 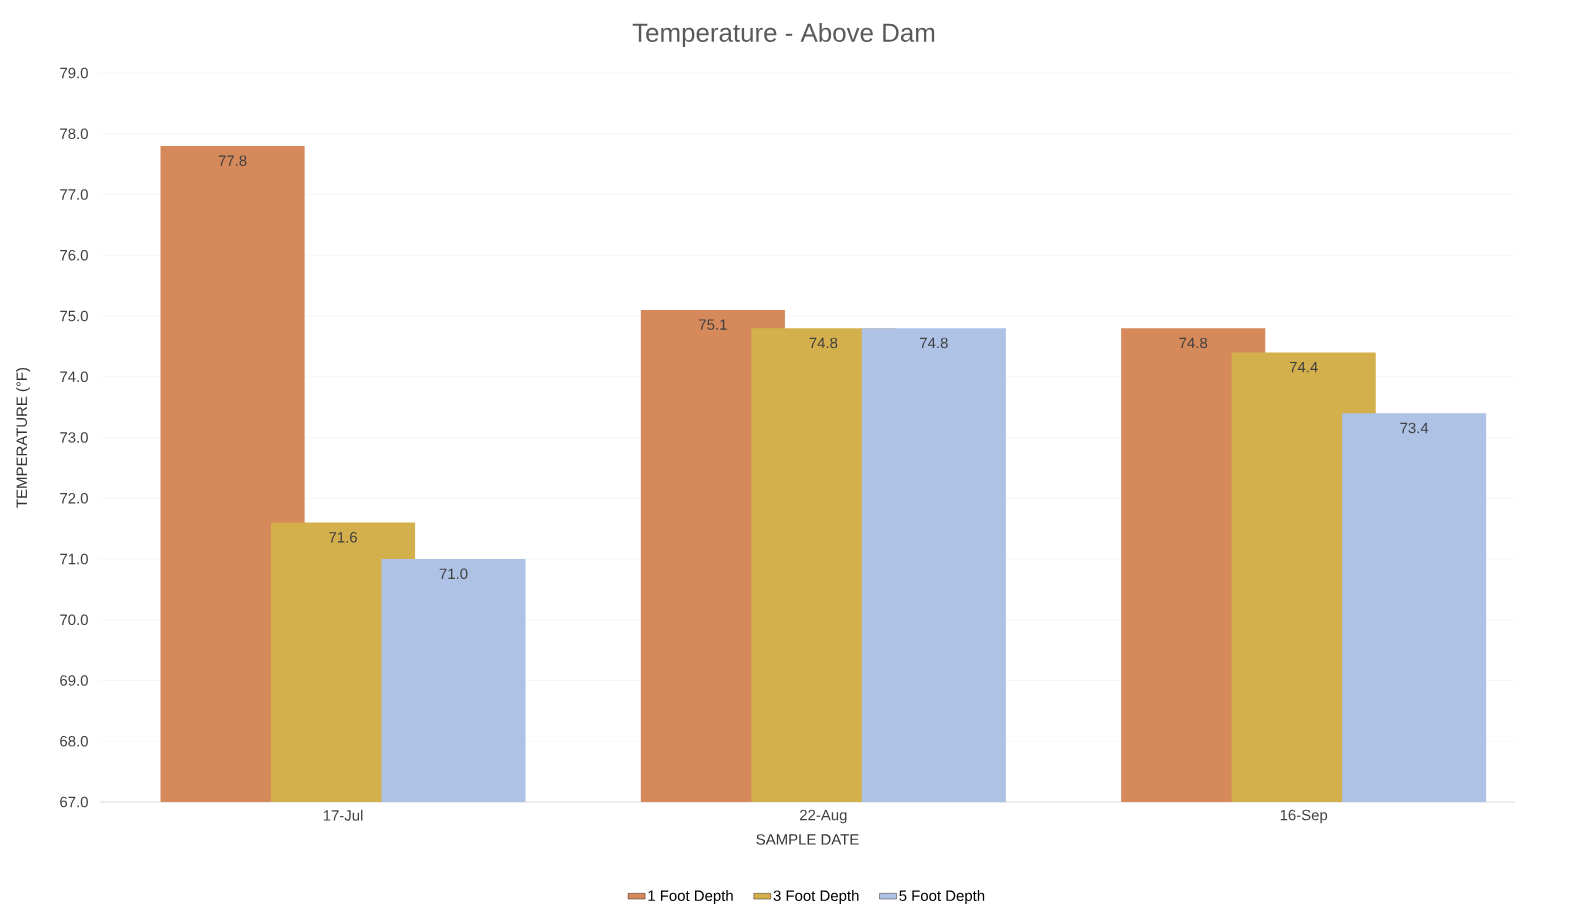 What do you see at coordinates (1304, 816) in the screenshot?
I see `x-tick-label: 16-Sep` at bounding box center [1304, 816].